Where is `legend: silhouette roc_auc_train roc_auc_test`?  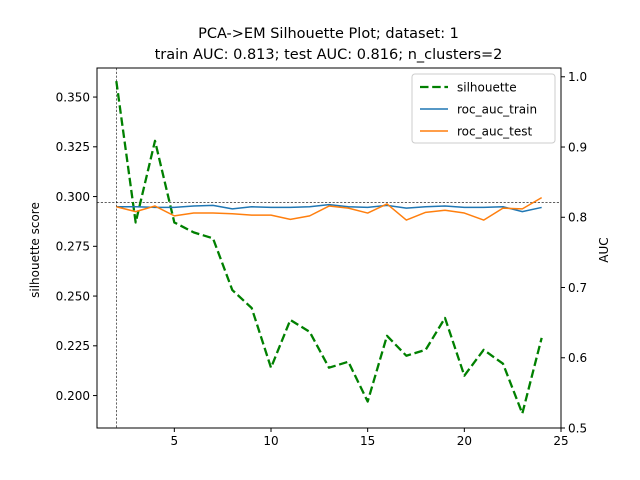 legend: silhouette roc_auc_train roc_auc_test is located at coordinates (483, 108).